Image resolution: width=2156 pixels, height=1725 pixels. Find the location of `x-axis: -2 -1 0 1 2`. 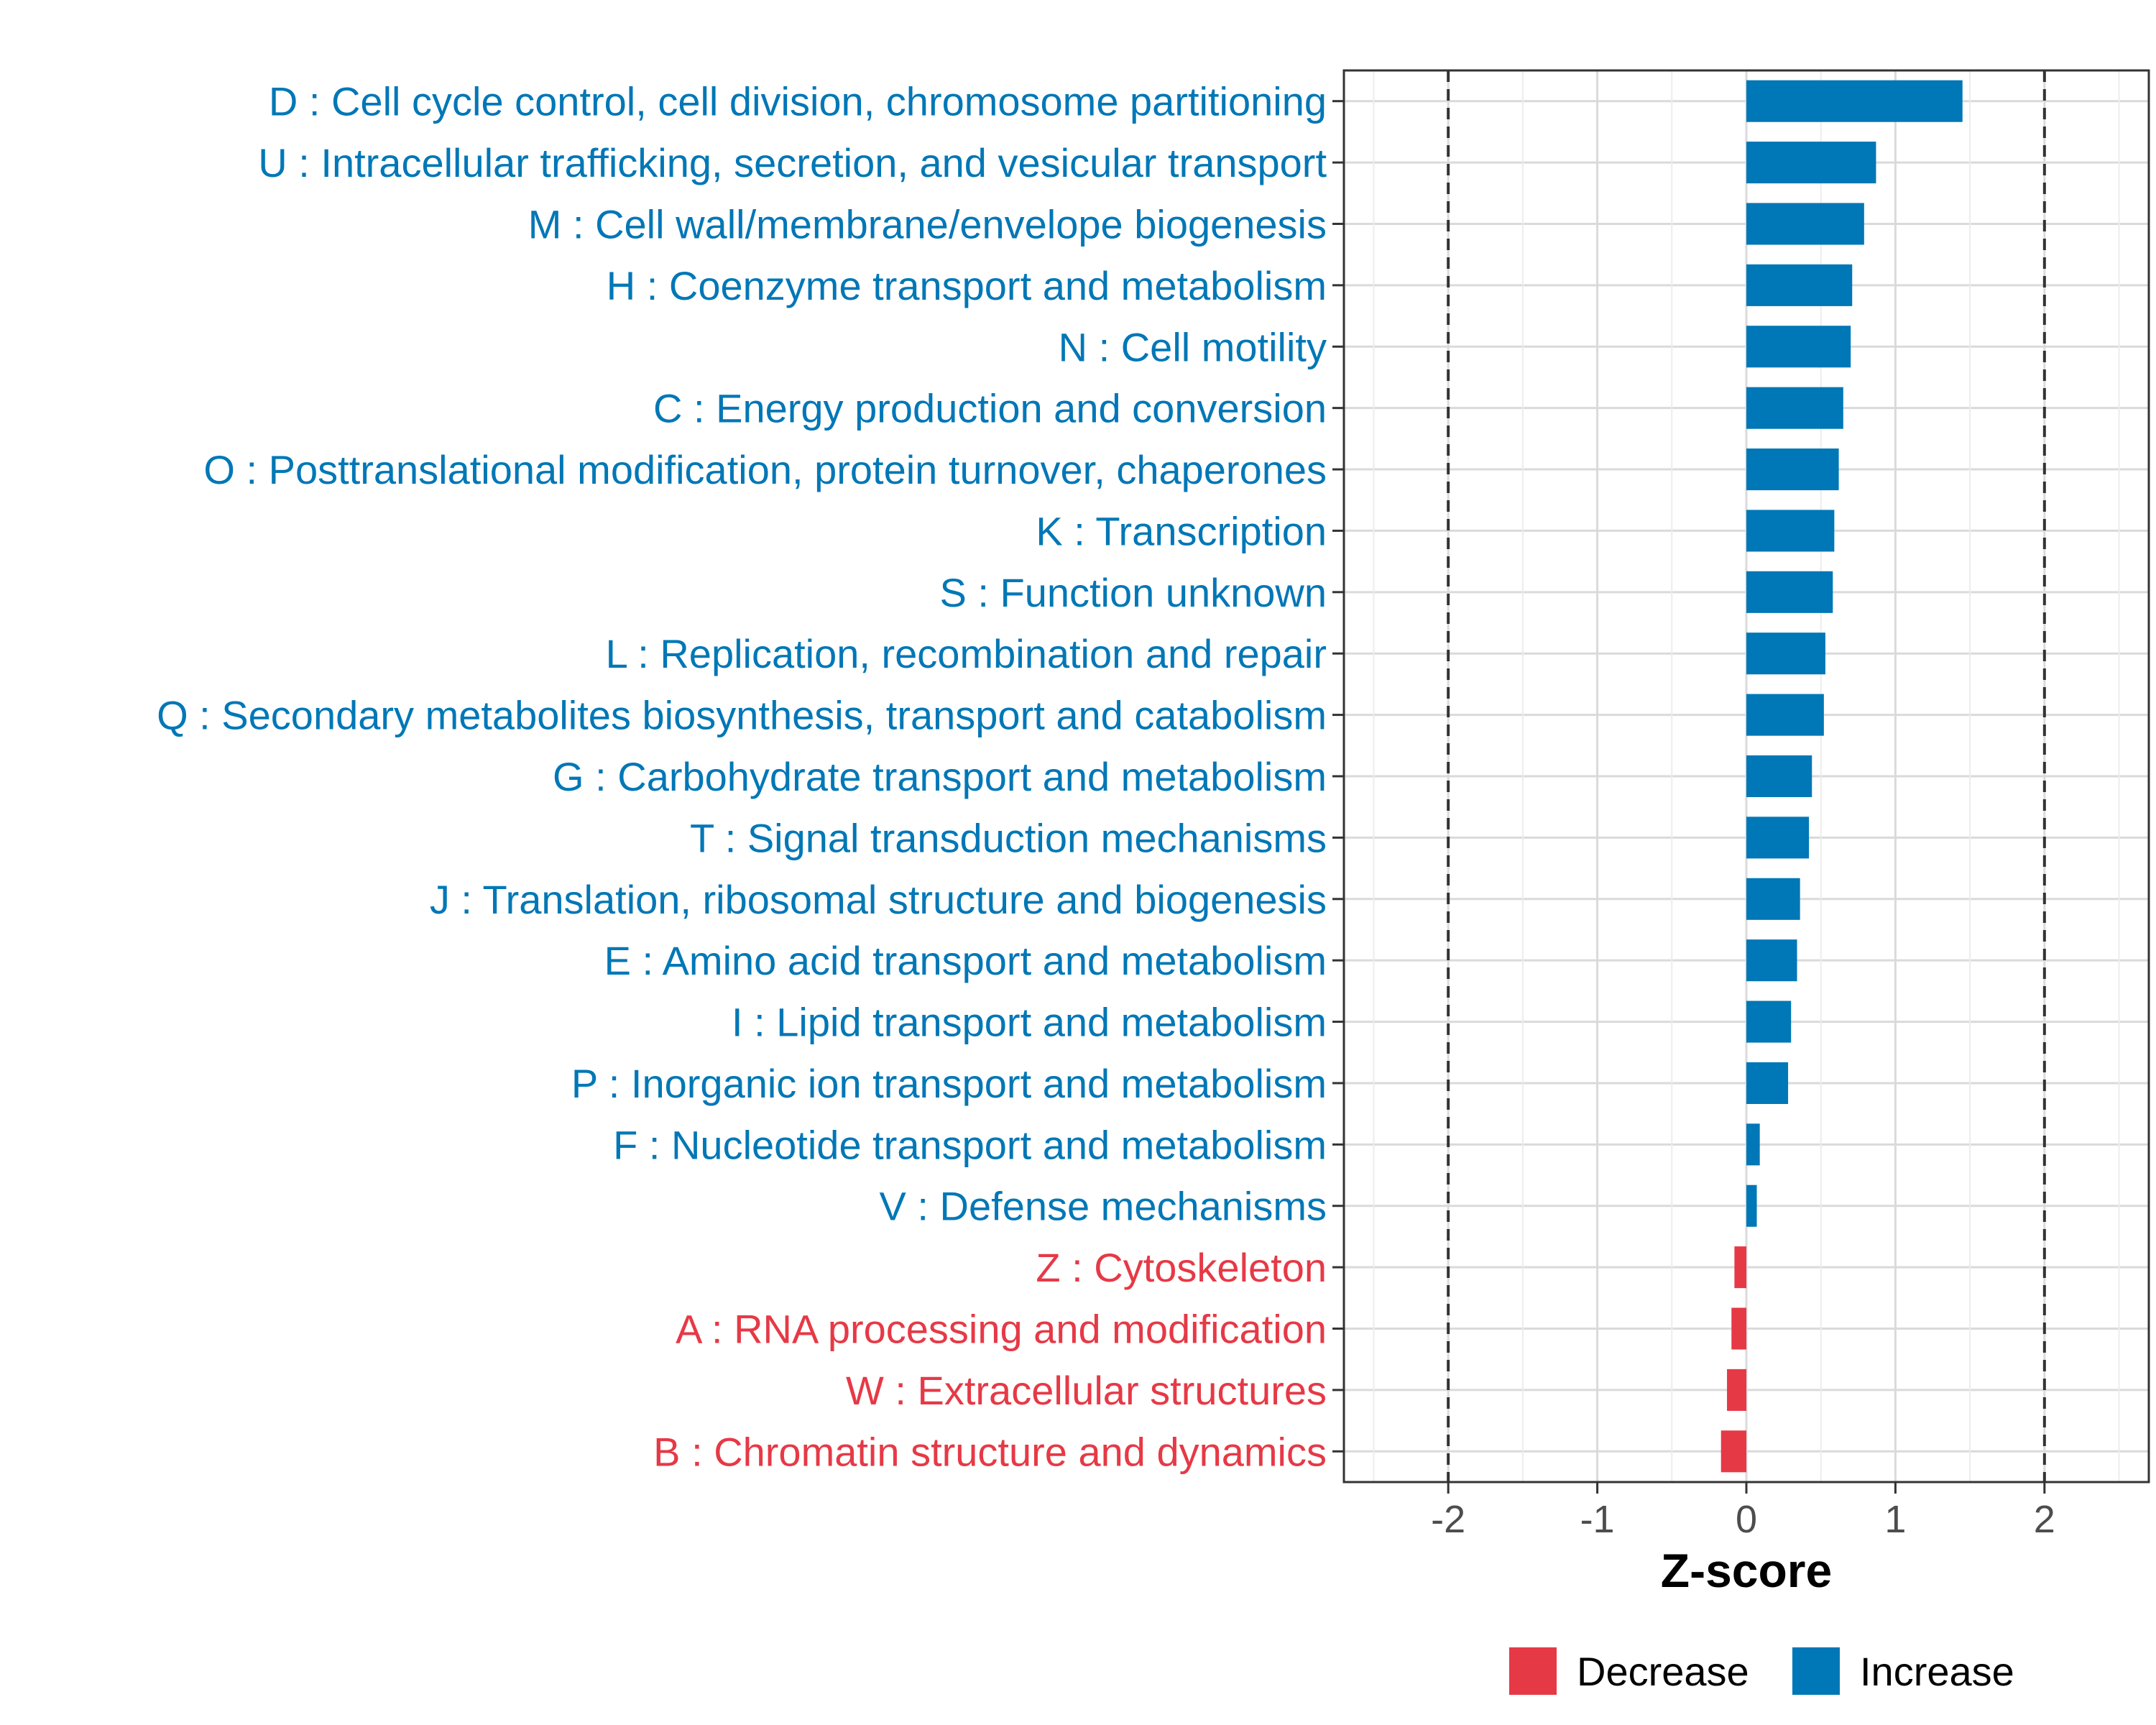

x-axis: -2 -1 0 1 2 is located at coordinates (1743, 1511).